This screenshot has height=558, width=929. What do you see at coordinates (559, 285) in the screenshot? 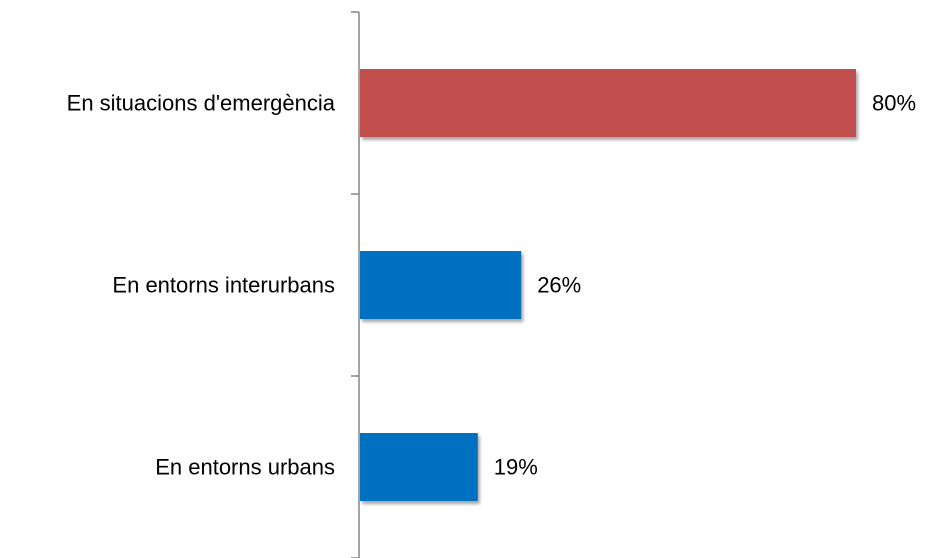
I see `value-label: 26%` at bounding box center [559, 285].